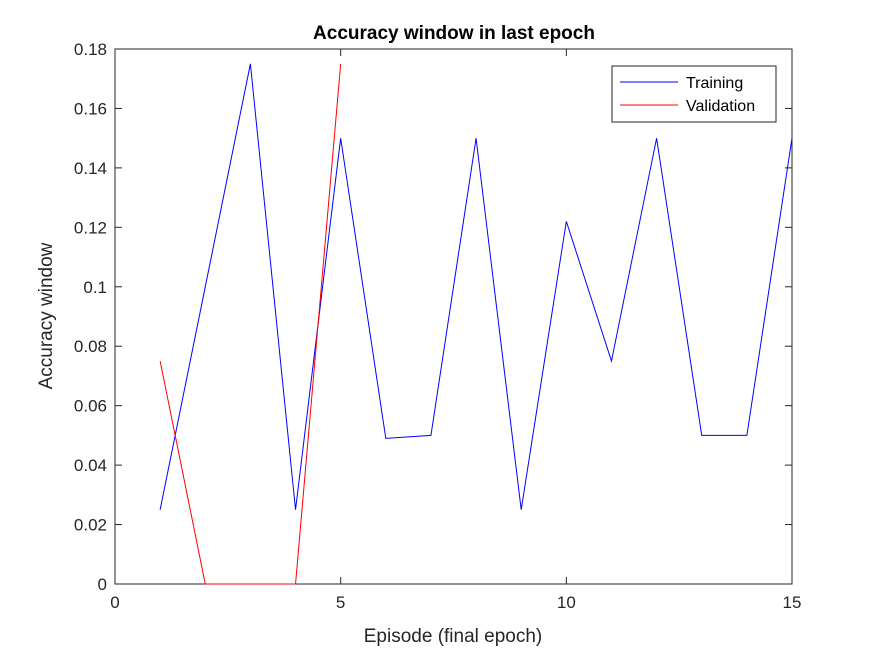  Describe the element at coordinates (714, 83) in the screenshot. I see `legend-label-training: Training` at that location.